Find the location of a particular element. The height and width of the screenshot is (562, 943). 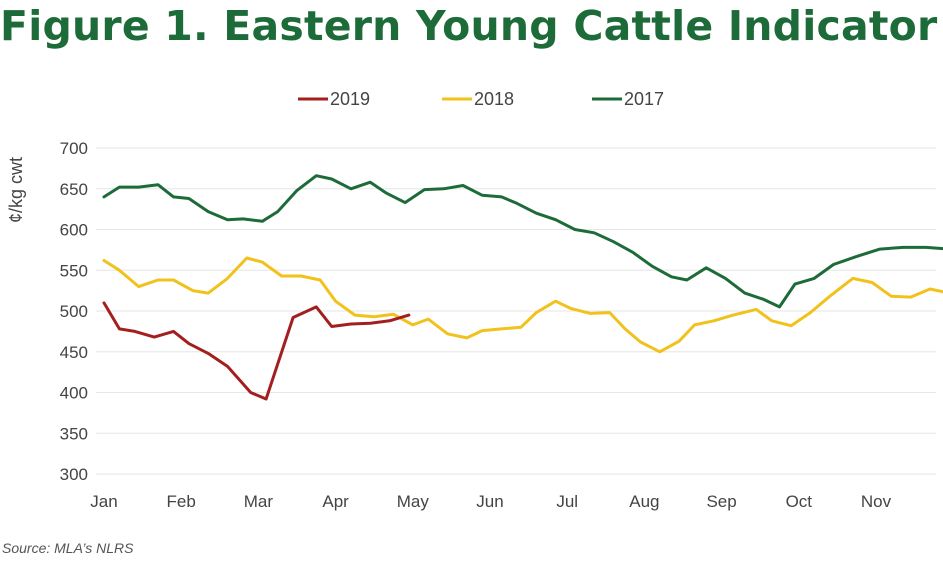

legend-label-2018: 2018 is located at coordinates (494, 99).